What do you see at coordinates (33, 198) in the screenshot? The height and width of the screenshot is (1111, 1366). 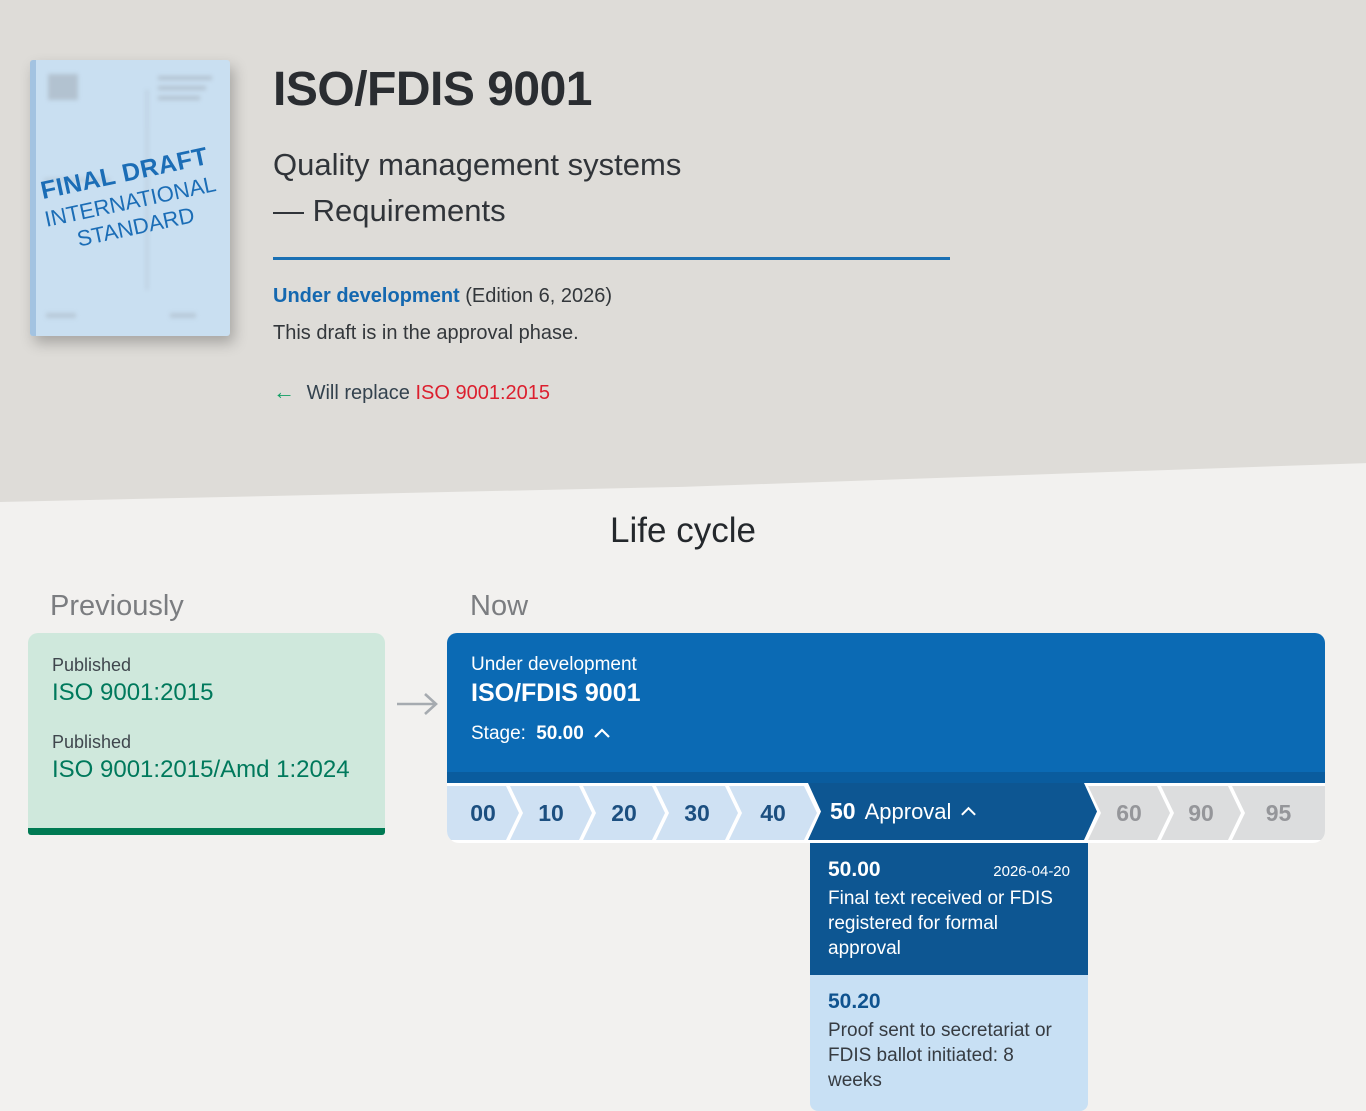 I see `cover-spine` at bounding box center [33, 198].